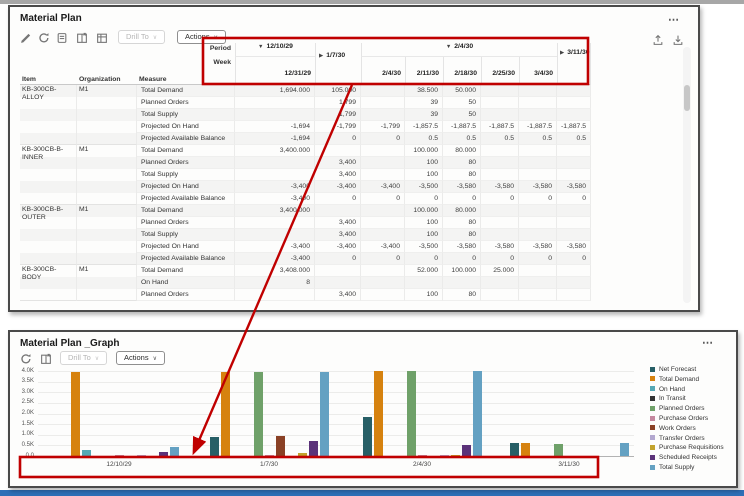  I want to click on vertical-scrollbar, so click(687, 175).